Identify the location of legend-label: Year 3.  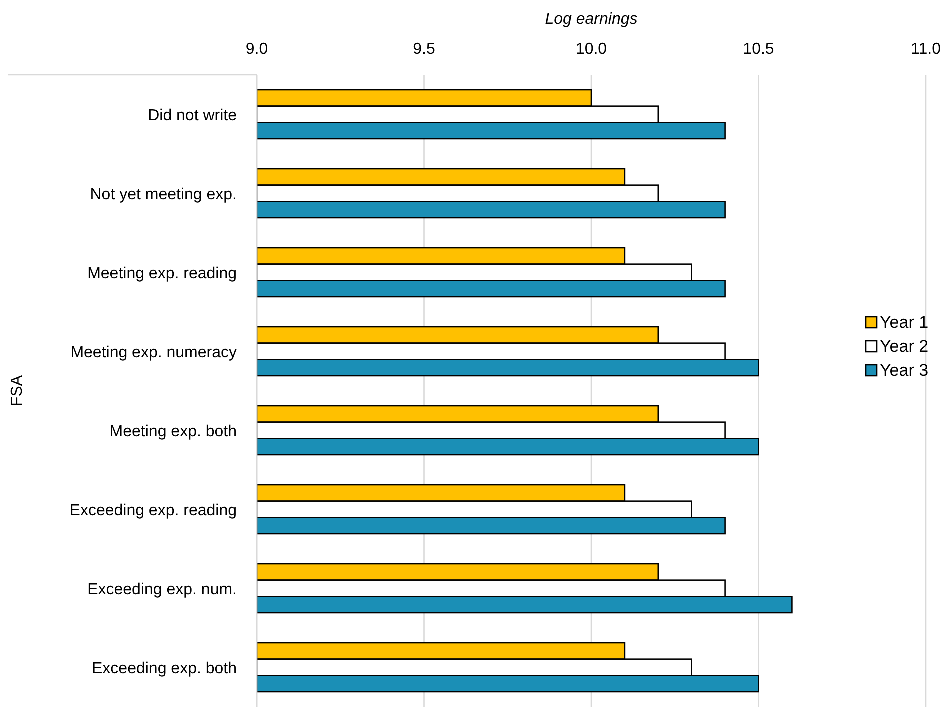
(904, 370).